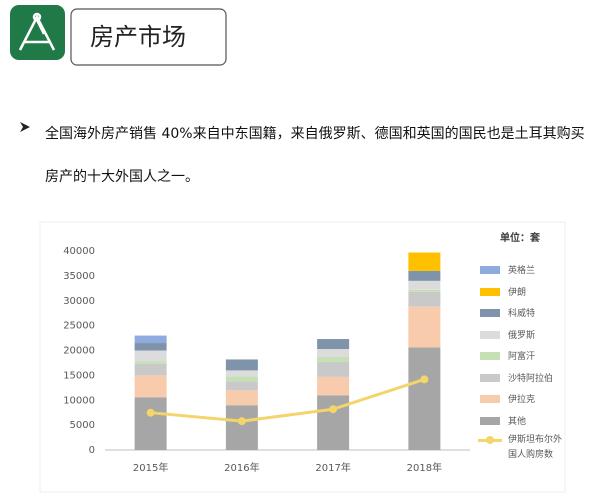 This screenshot has width=601, height=500. Describe the element at coordinates (490, 440) in the screenshot. I see `legend-dot` at that location.